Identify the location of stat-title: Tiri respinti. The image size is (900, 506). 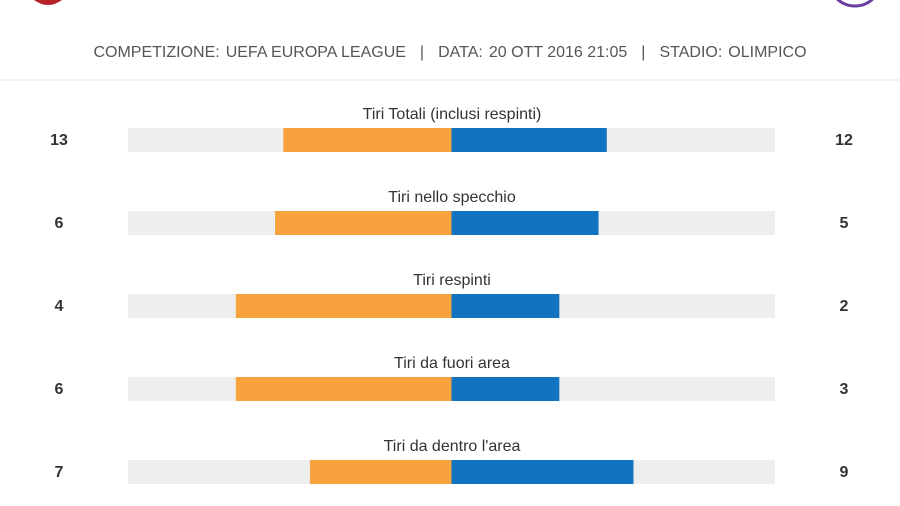
(452, 280).